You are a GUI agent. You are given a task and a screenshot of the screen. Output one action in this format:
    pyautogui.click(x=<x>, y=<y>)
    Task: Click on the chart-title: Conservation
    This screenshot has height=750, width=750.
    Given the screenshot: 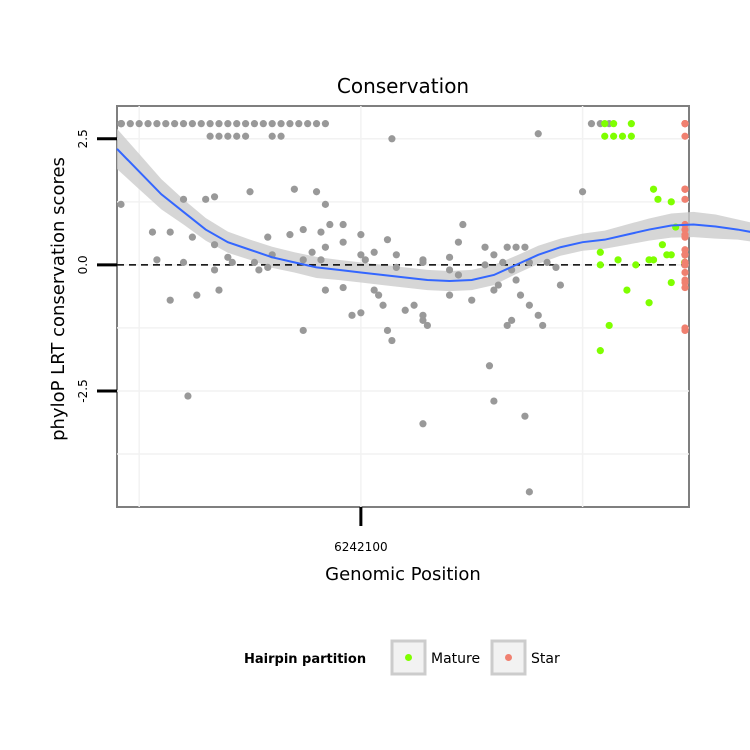 What is the action you would take?
    pyautogui.click(x=403, y=86)
    